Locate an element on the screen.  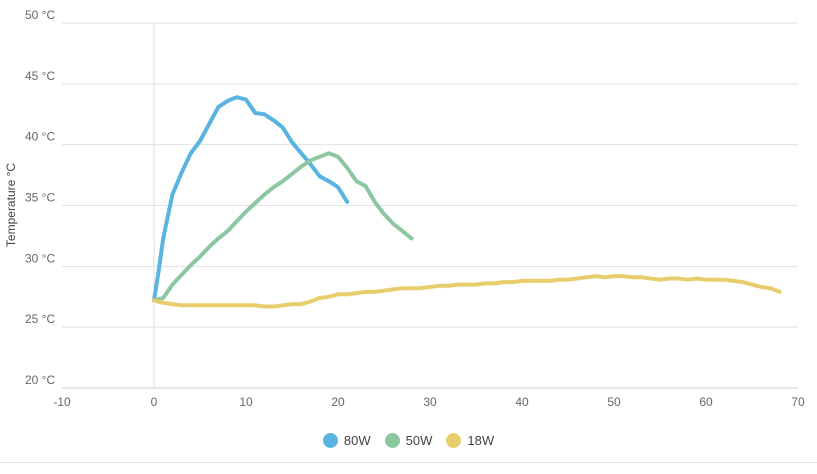
legend-label: 50W is located at coordinates (419, 440).